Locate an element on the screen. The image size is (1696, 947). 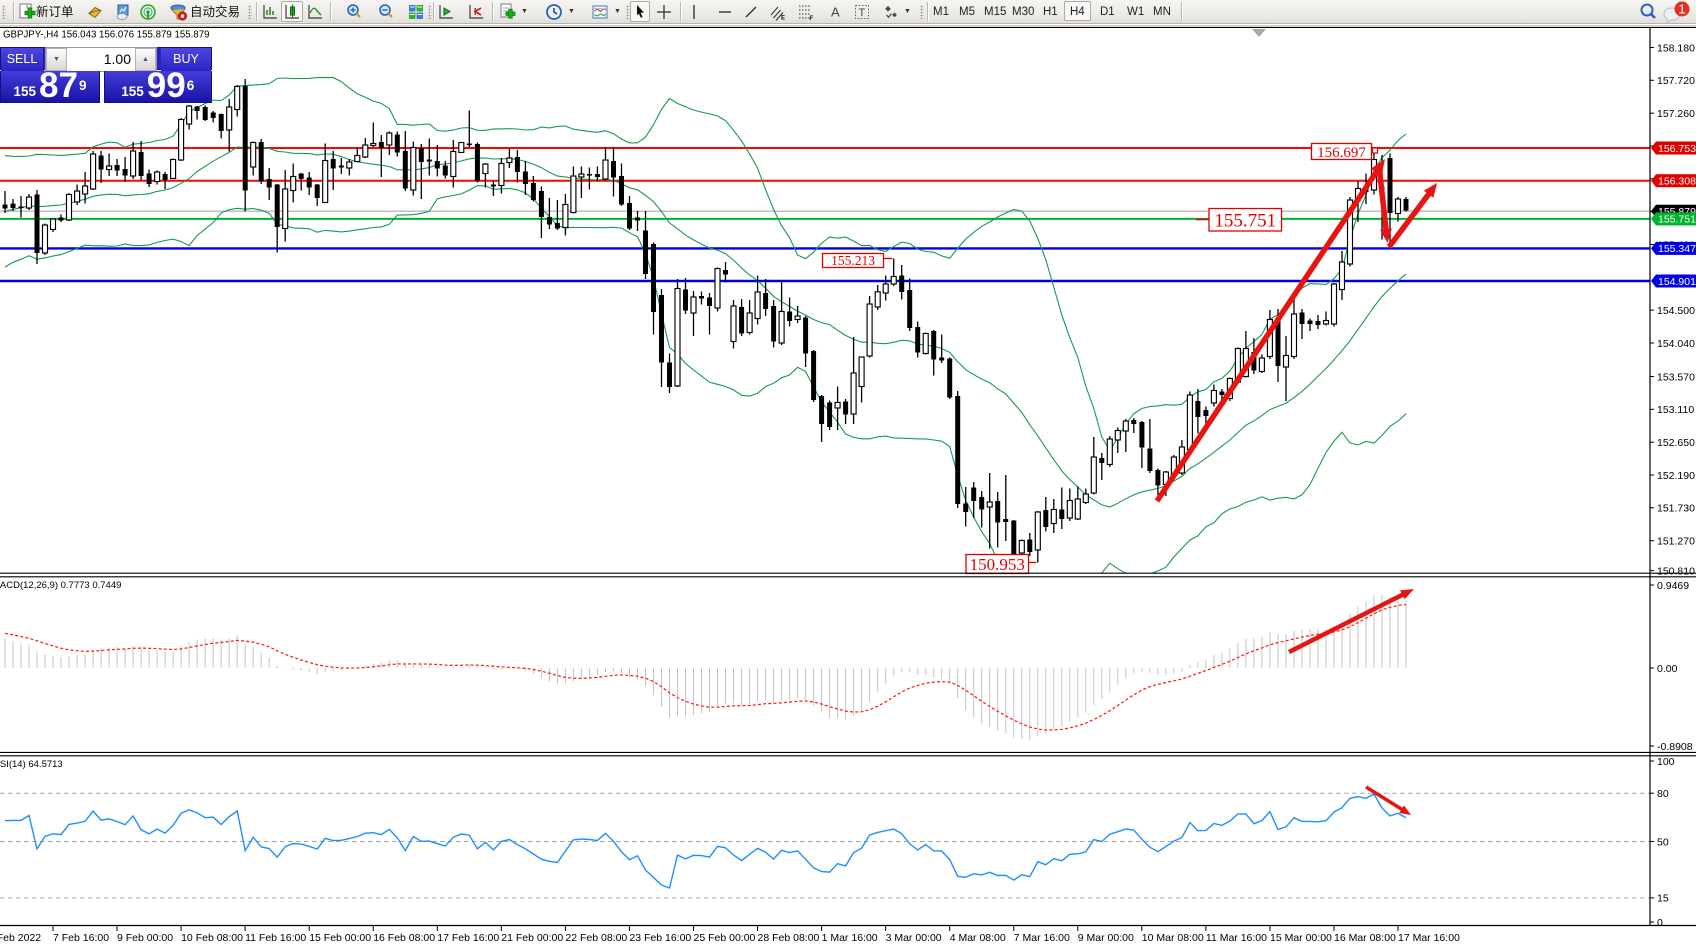
svg-text: 50 is located at coordinates (1663, 842).